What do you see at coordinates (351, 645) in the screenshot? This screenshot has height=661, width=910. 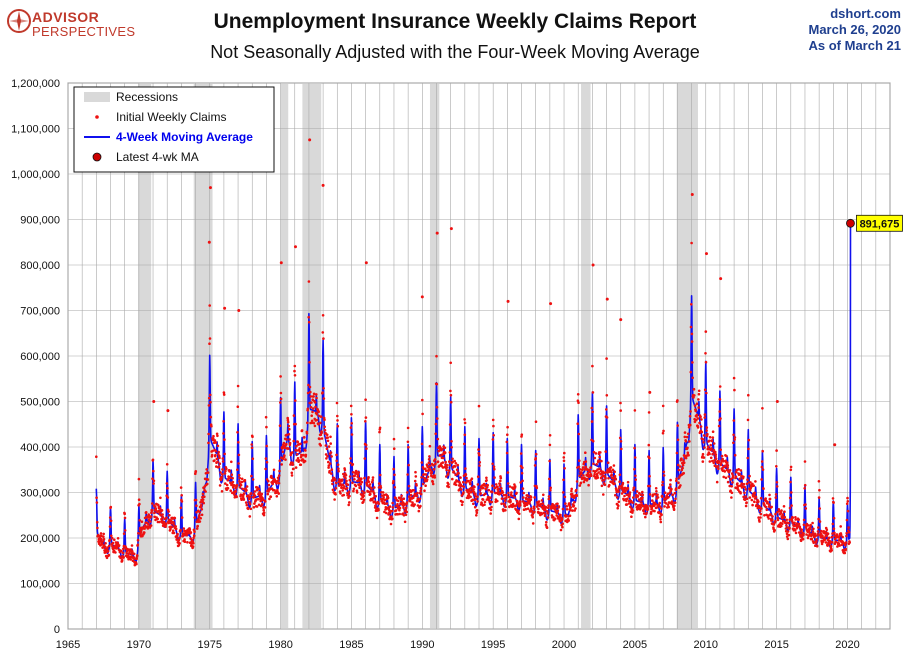 I see `x-tick-label: 1985` at bounding box center [351, 645].